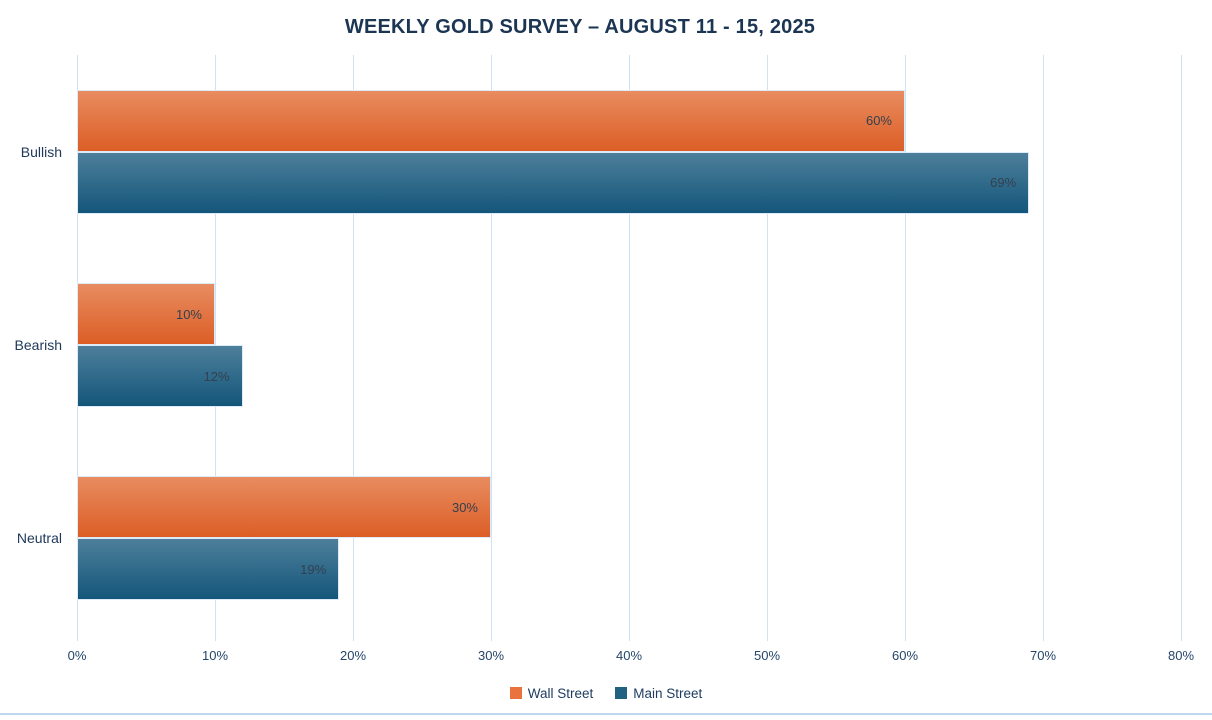 The image size is (1212, 720). I want to click on legend-label: Wall Street, so click(560, 693).